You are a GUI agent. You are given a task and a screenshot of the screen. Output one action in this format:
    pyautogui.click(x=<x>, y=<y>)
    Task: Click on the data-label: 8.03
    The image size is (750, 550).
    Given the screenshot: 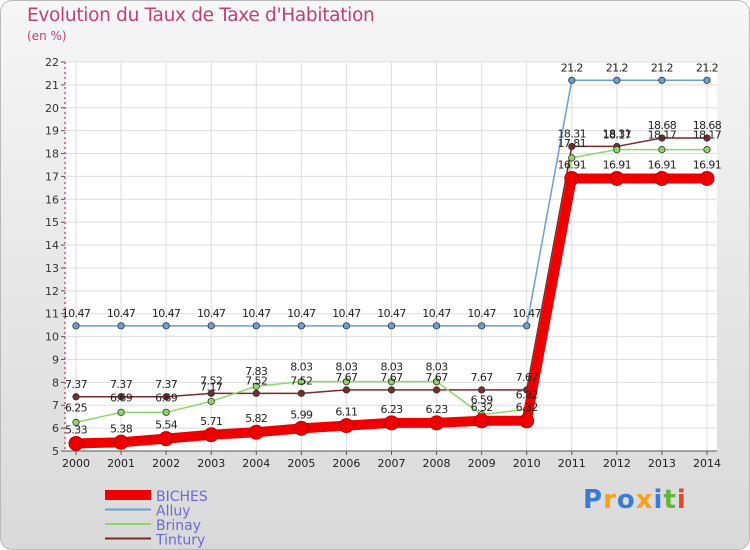 What is the action you would take?
    pyautogui.click(x=301, y=367)
    